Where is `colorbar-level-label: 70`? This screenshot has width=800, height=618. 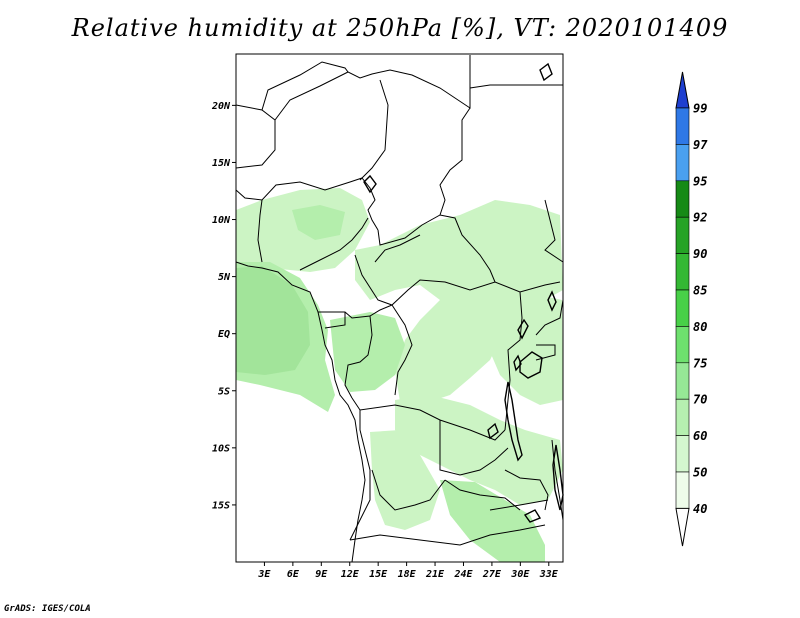
colorbar-level-label: 70 is located at coordinates (700, 400).